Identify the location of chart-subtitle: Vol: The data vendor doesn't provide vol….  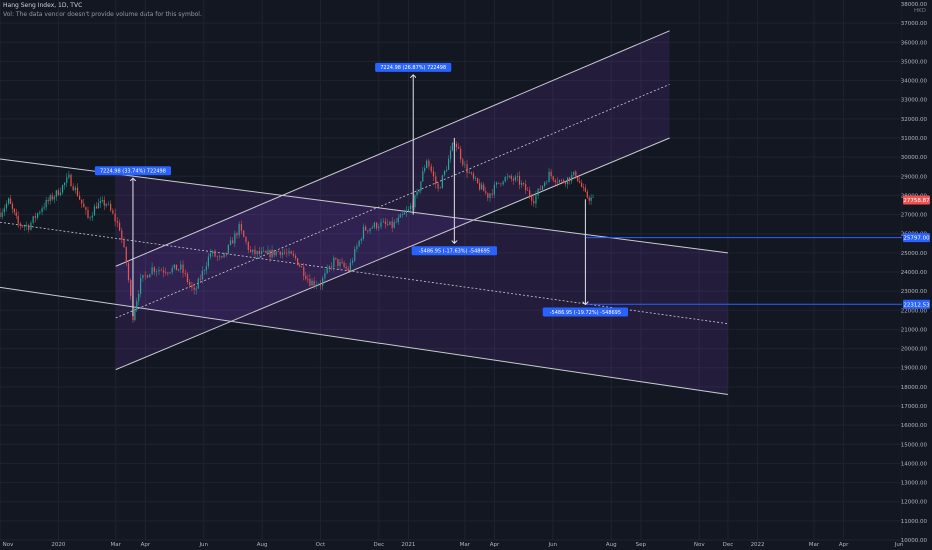
(102, 14).